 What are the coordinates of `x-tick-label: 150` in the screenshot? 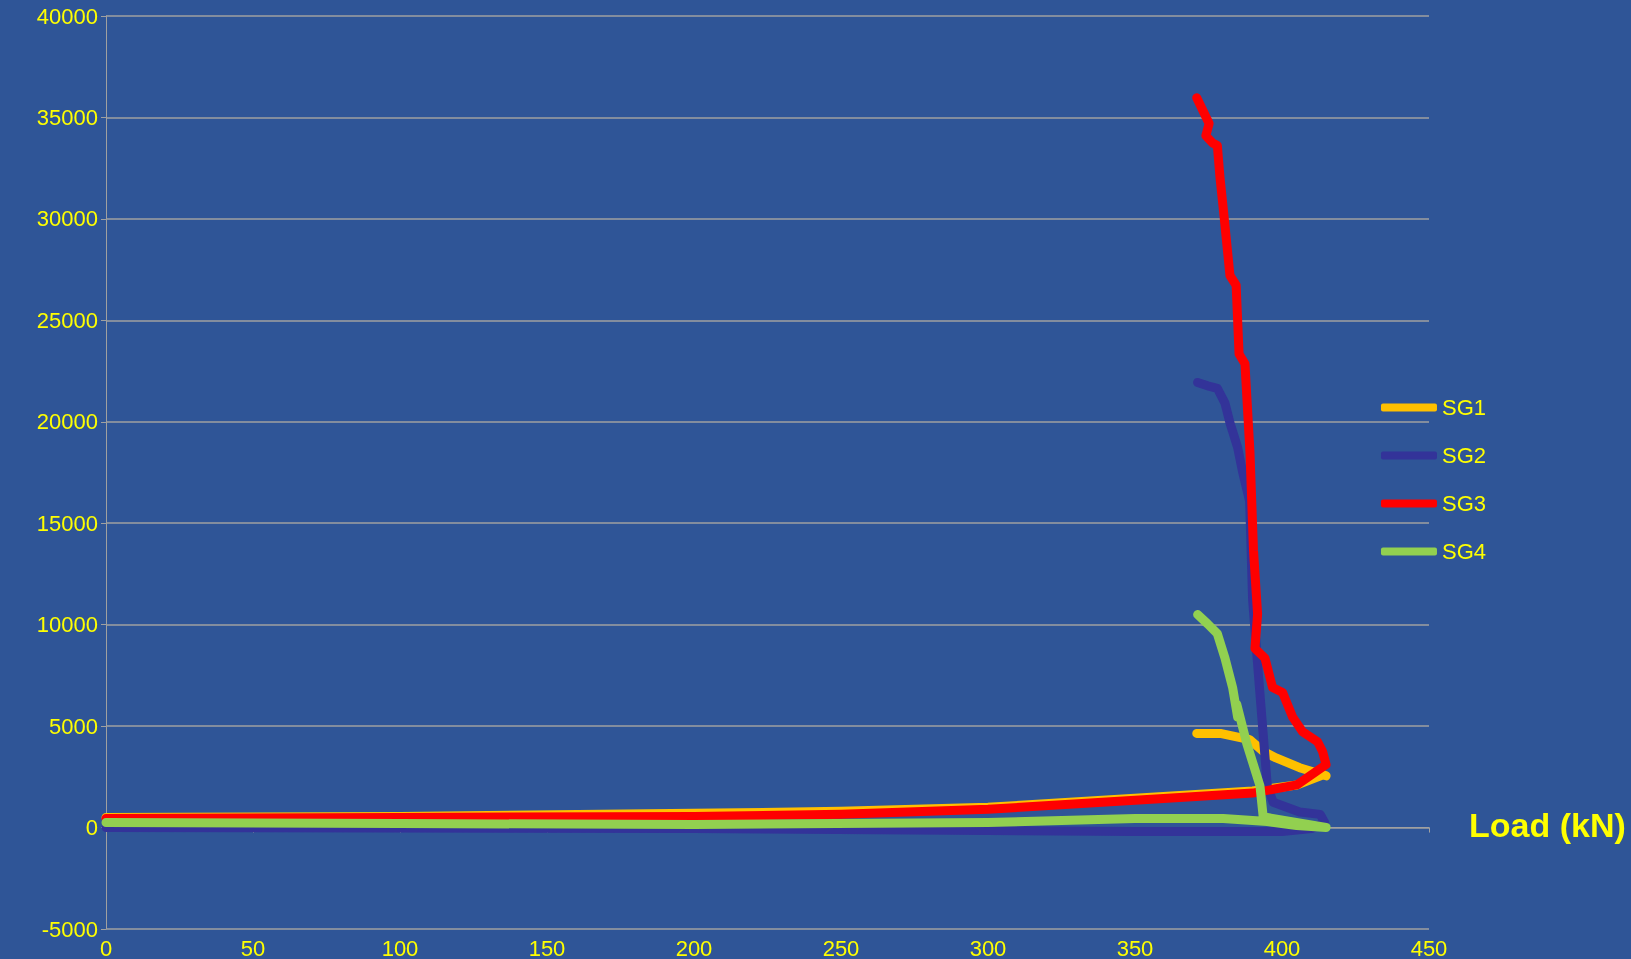 It's located at (547, 947).